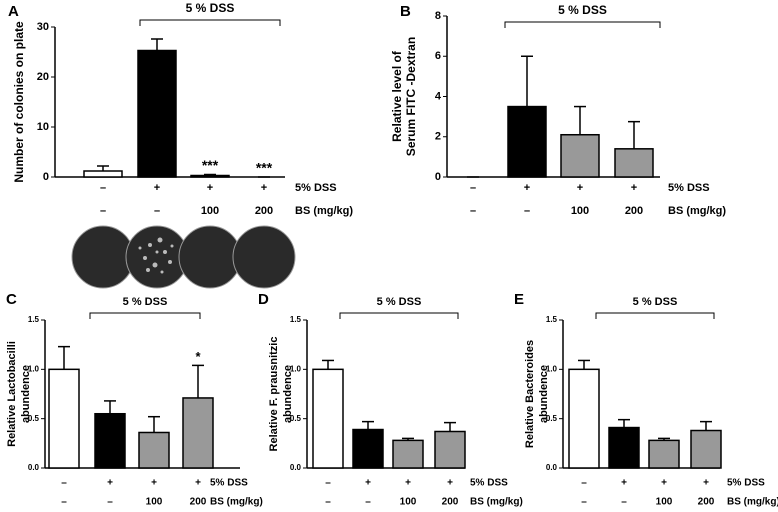  Describe the element at coordinates (296, 319) in the screenshot. I see `y-tick-label: 1.5` at that location.